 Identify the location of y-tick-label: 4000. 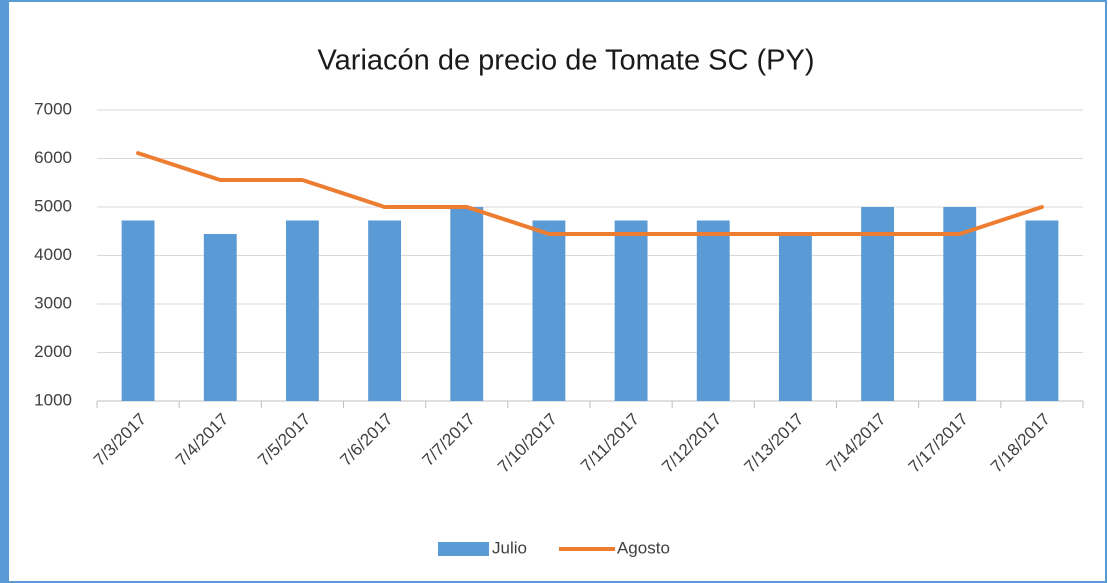
(53, 254).